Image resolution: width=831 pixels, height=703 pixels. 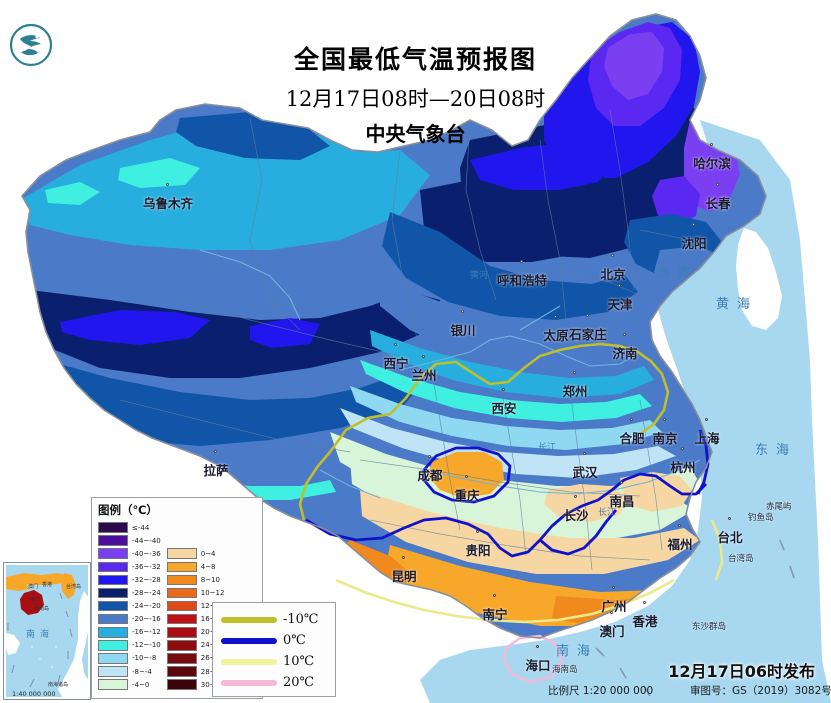 I want to click on isotherm-value-label: 0℃, so click(x=294, y=640).